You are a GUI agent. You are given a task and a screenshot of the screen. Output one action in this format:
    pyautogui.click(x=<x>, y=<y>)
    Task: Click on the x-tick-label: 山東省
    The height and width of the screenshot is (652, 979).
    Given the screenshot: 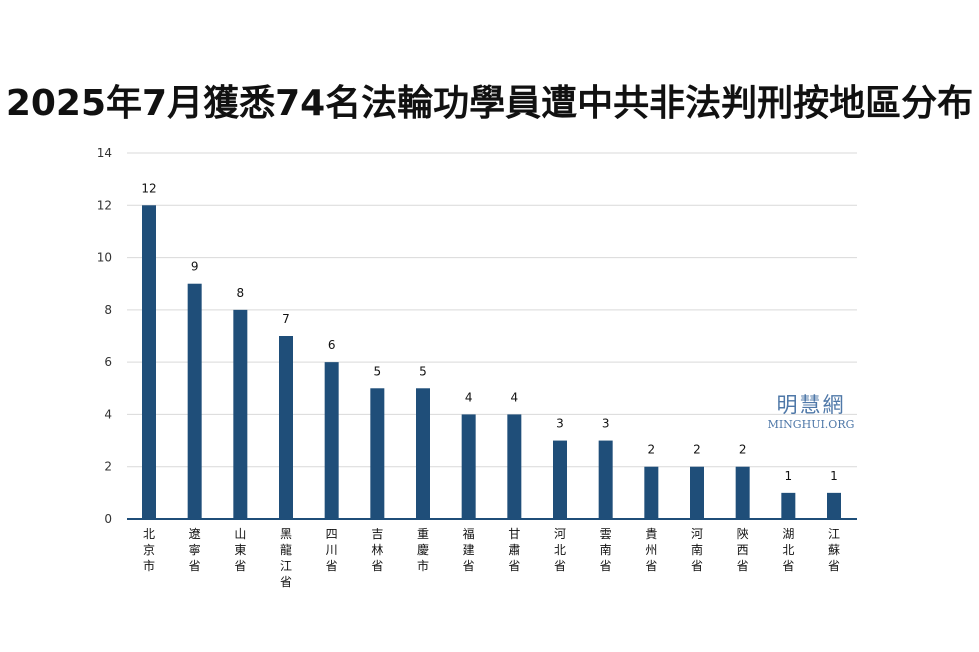 What is the action you would take?
    pyautogui.click(x=240, y=550)
    